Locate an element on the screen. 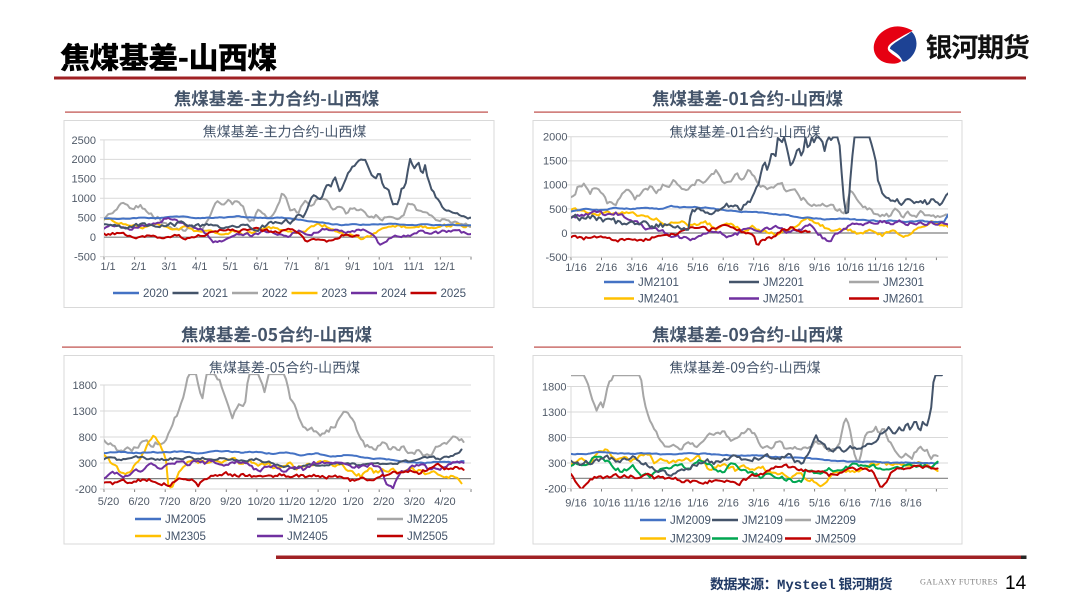 The width and height of the screenshot is (1080, 608). svg-text: 14 is located at coordinates (1016, 583).